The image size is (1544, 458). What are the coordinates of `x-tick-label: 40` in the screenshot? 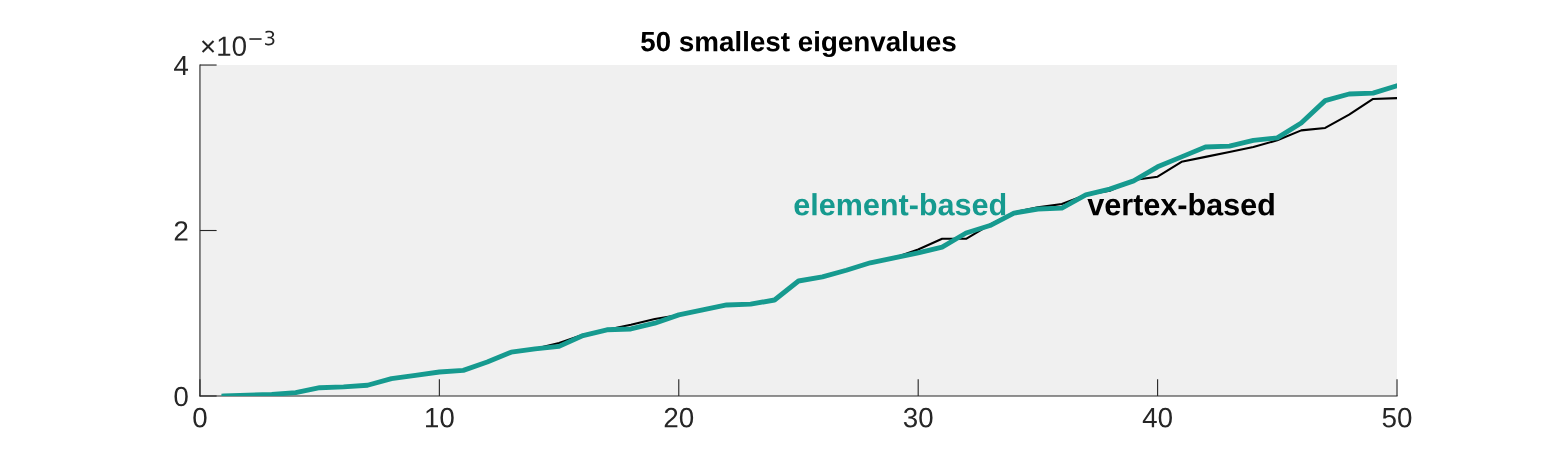 It's located at (1157, 417).